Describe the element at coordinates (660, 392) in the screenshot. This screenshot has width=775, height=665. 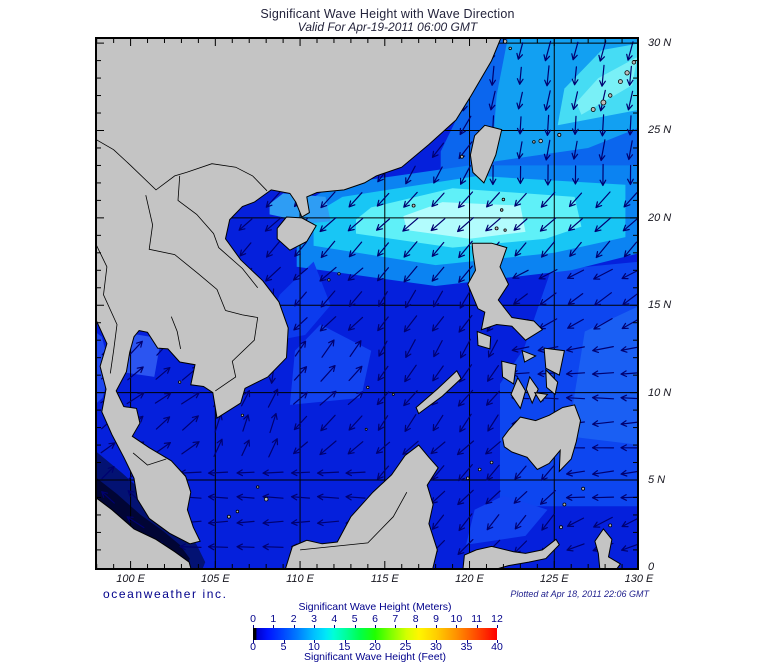
I see `lat-tick-label: 10 N` at that location.